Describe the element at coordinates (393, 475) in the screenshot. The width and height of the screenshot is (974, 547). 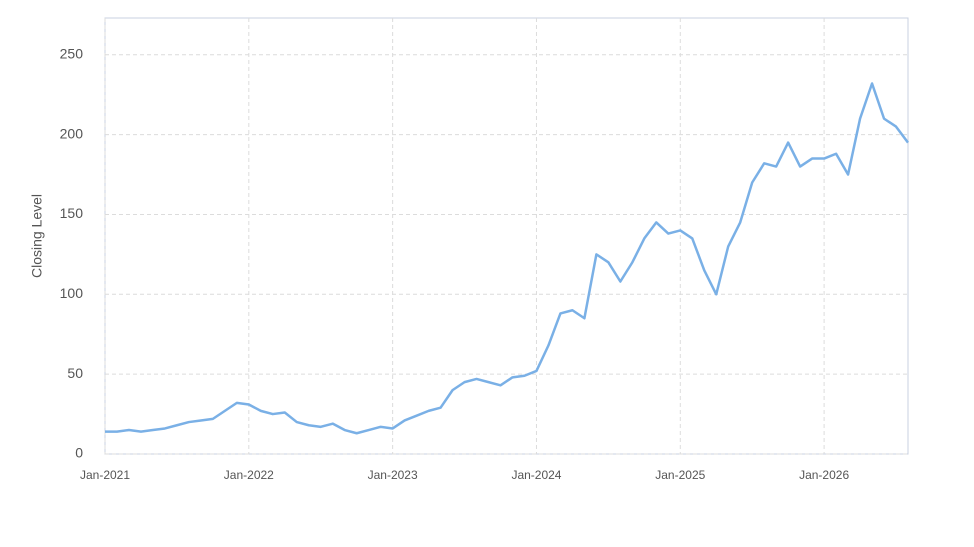
I see `x-tick-label: Jan-2023` at that location.